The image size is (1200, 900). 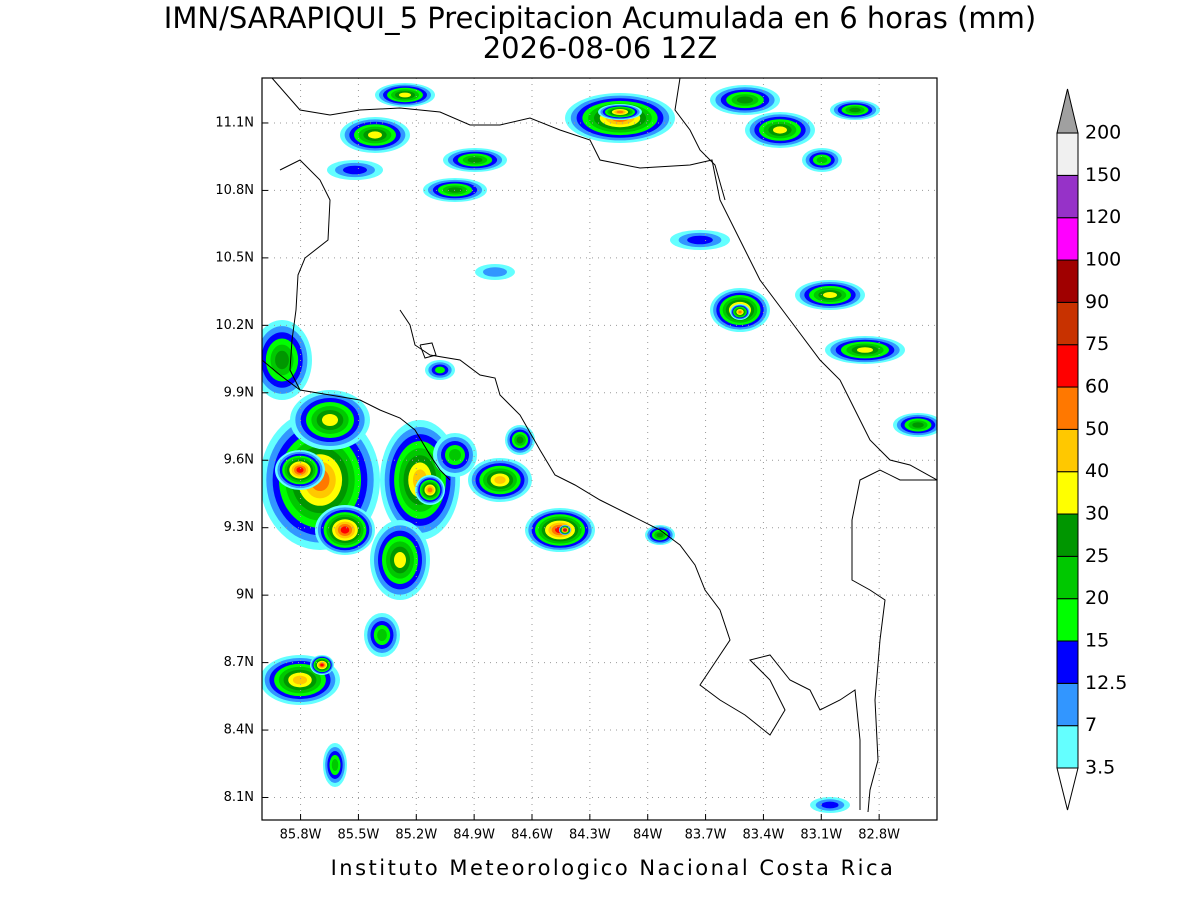 I want to click on colorbar-under, so click(x=1067, y=789).